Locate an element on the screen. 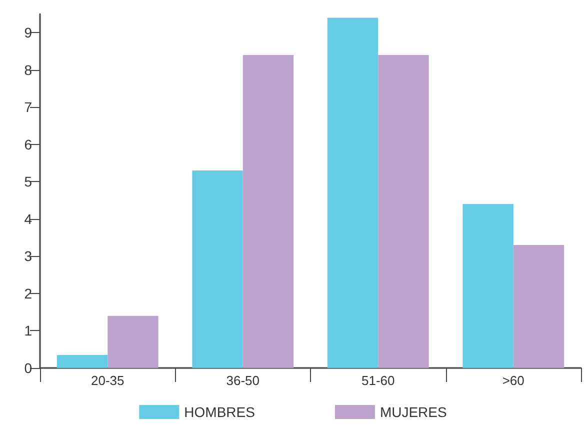 This screenshot has width=586, height=426. x-tick-label: >60 is located at coordinates (513, 380).